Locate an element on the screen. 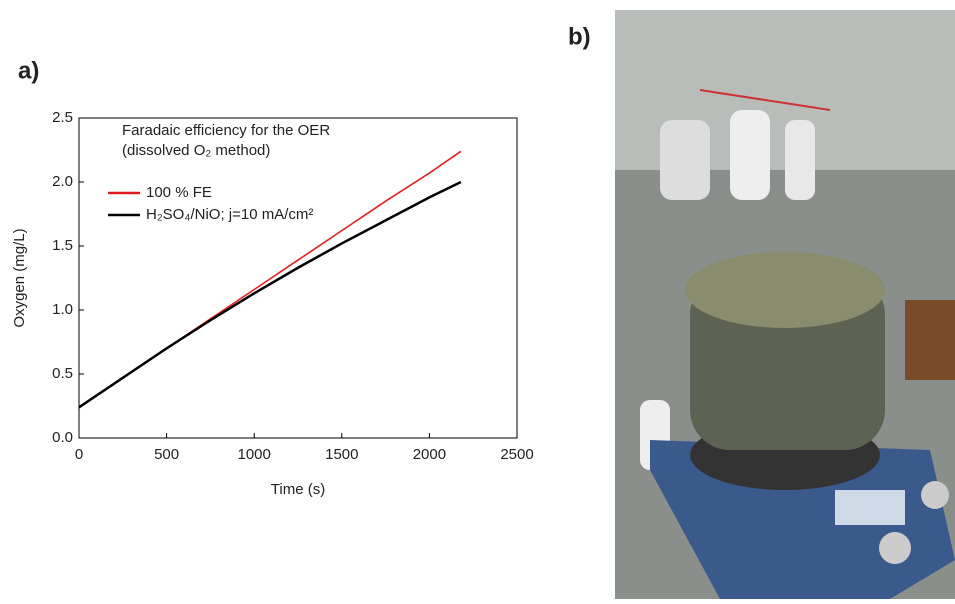 The height and width of the screenshot is (604, 955). y-tick-label: 1.0 is located at coordinates (62, 309).